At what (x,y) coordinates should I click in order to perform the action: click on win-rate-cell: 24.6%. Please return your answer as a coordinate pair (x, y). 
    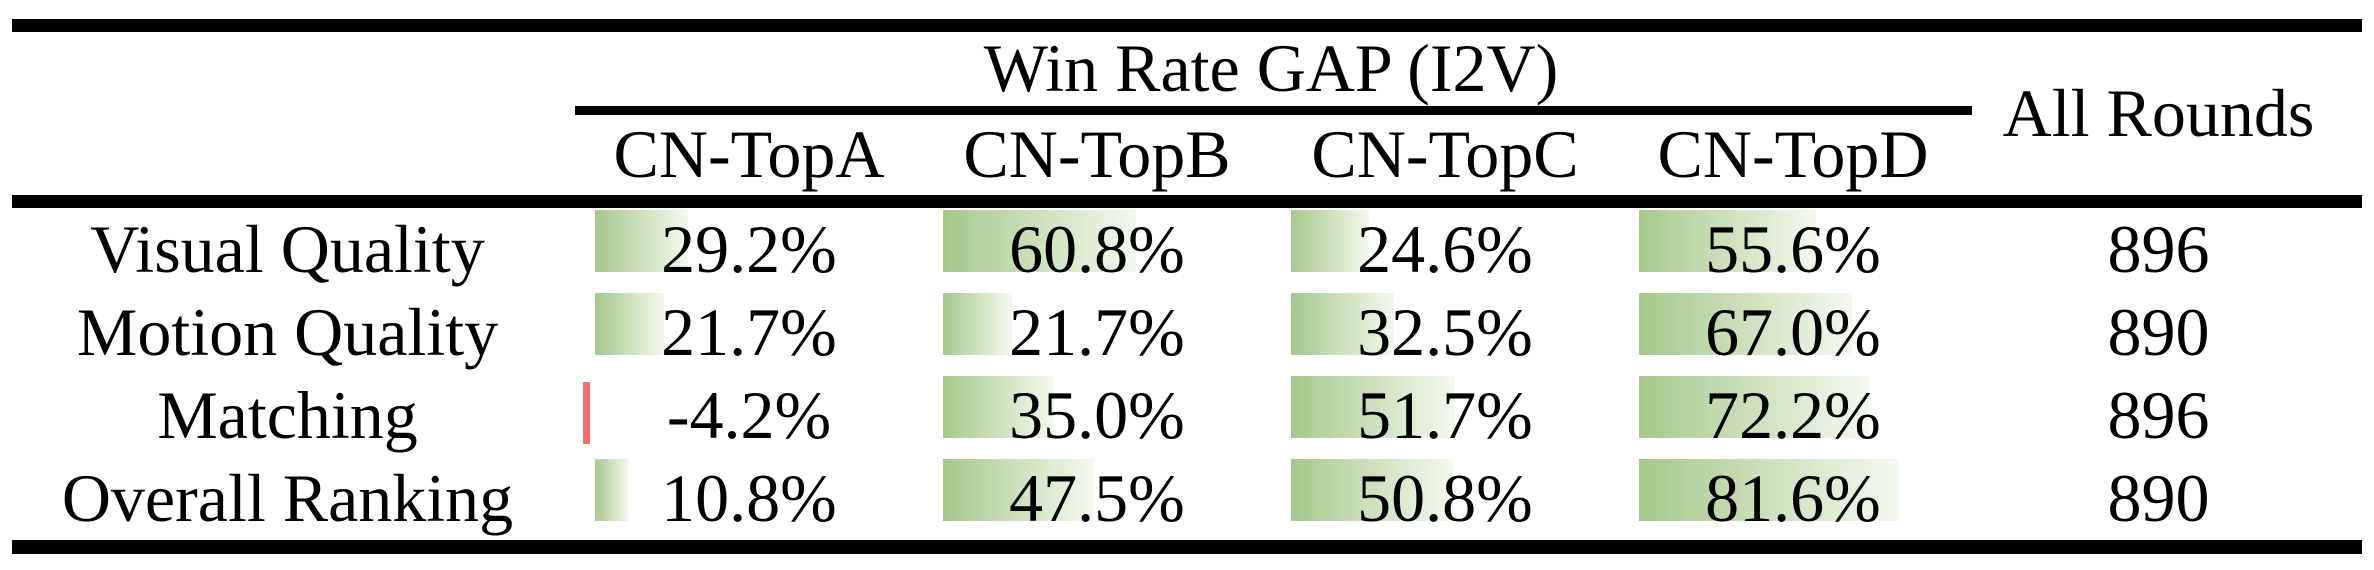
    Looking at the image, I should click on (1445, 249).